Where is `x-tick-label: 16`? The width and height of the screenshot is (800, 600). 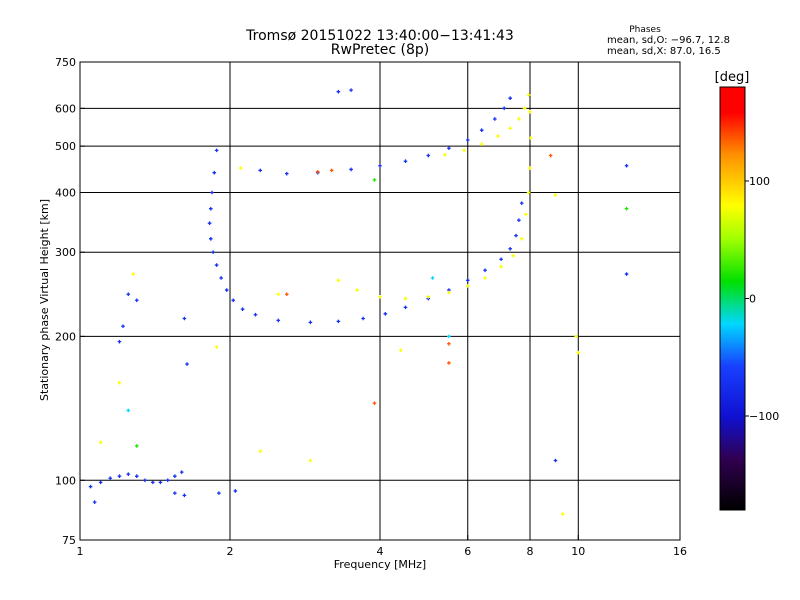 x-tick-label: 16 is located at coordinates (680, 551).